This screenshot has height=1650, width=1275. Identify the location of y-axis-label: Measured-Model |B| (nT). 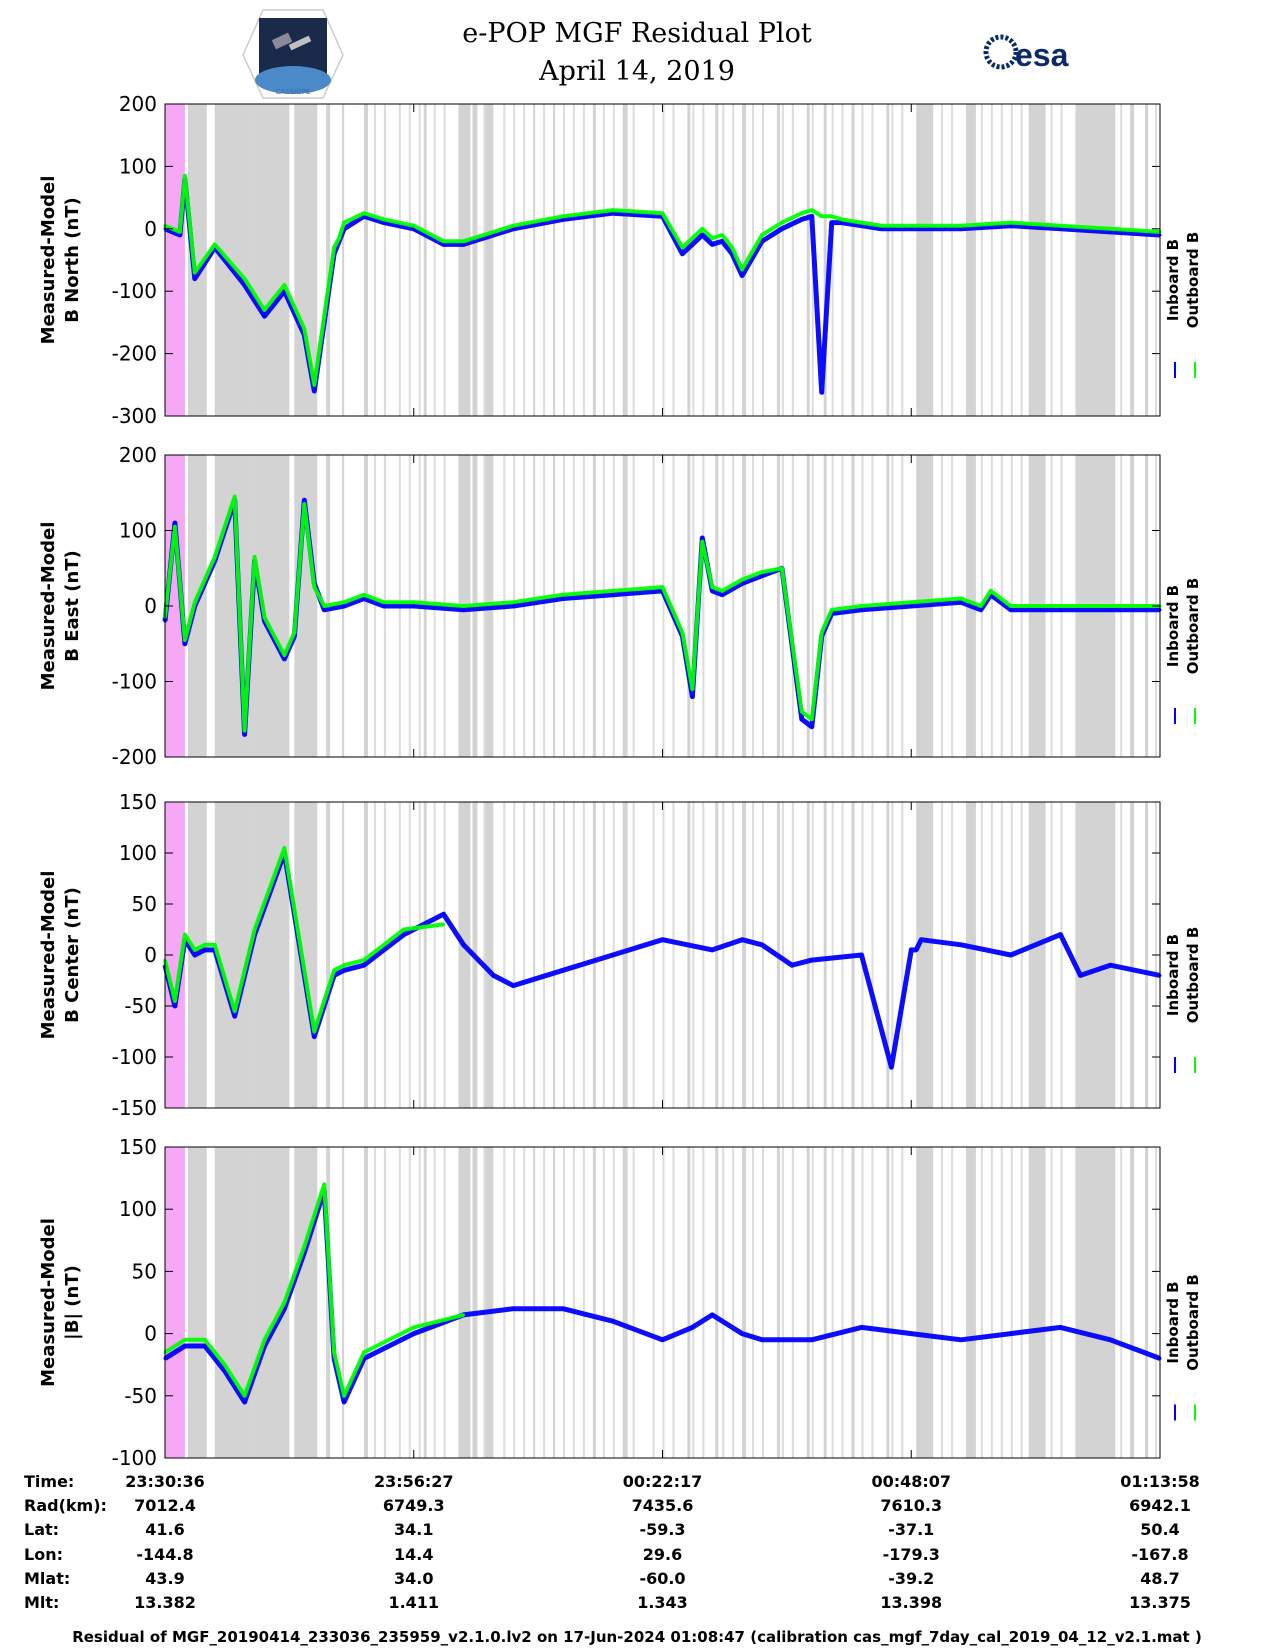
(60, 1302).